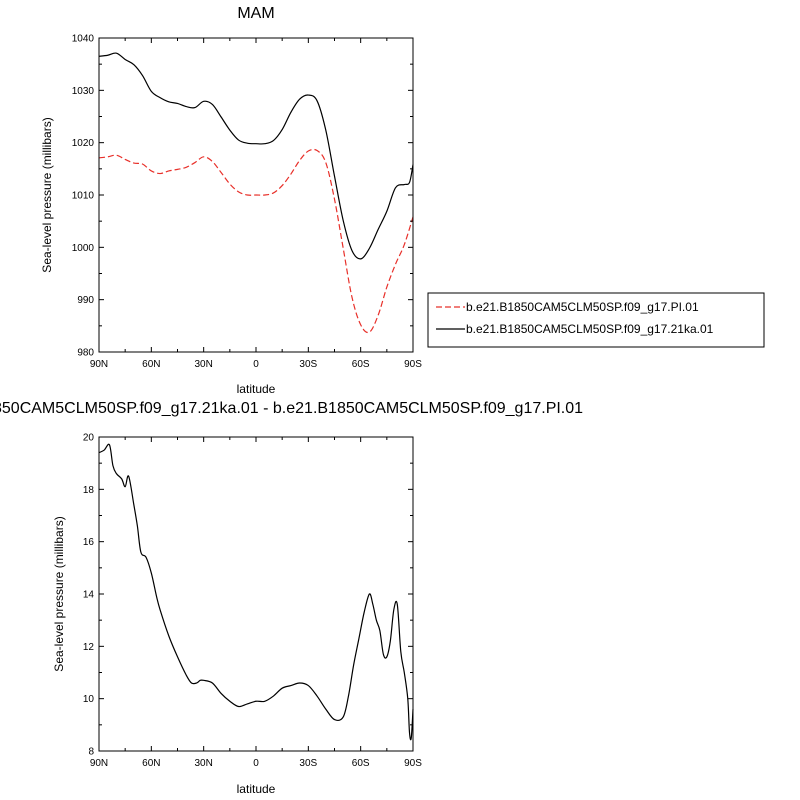  What do you see at coordinates (85, 300) in the screenshot?
I see `panel-top-y-tick-label: 990` at bounding box center [85, 300].